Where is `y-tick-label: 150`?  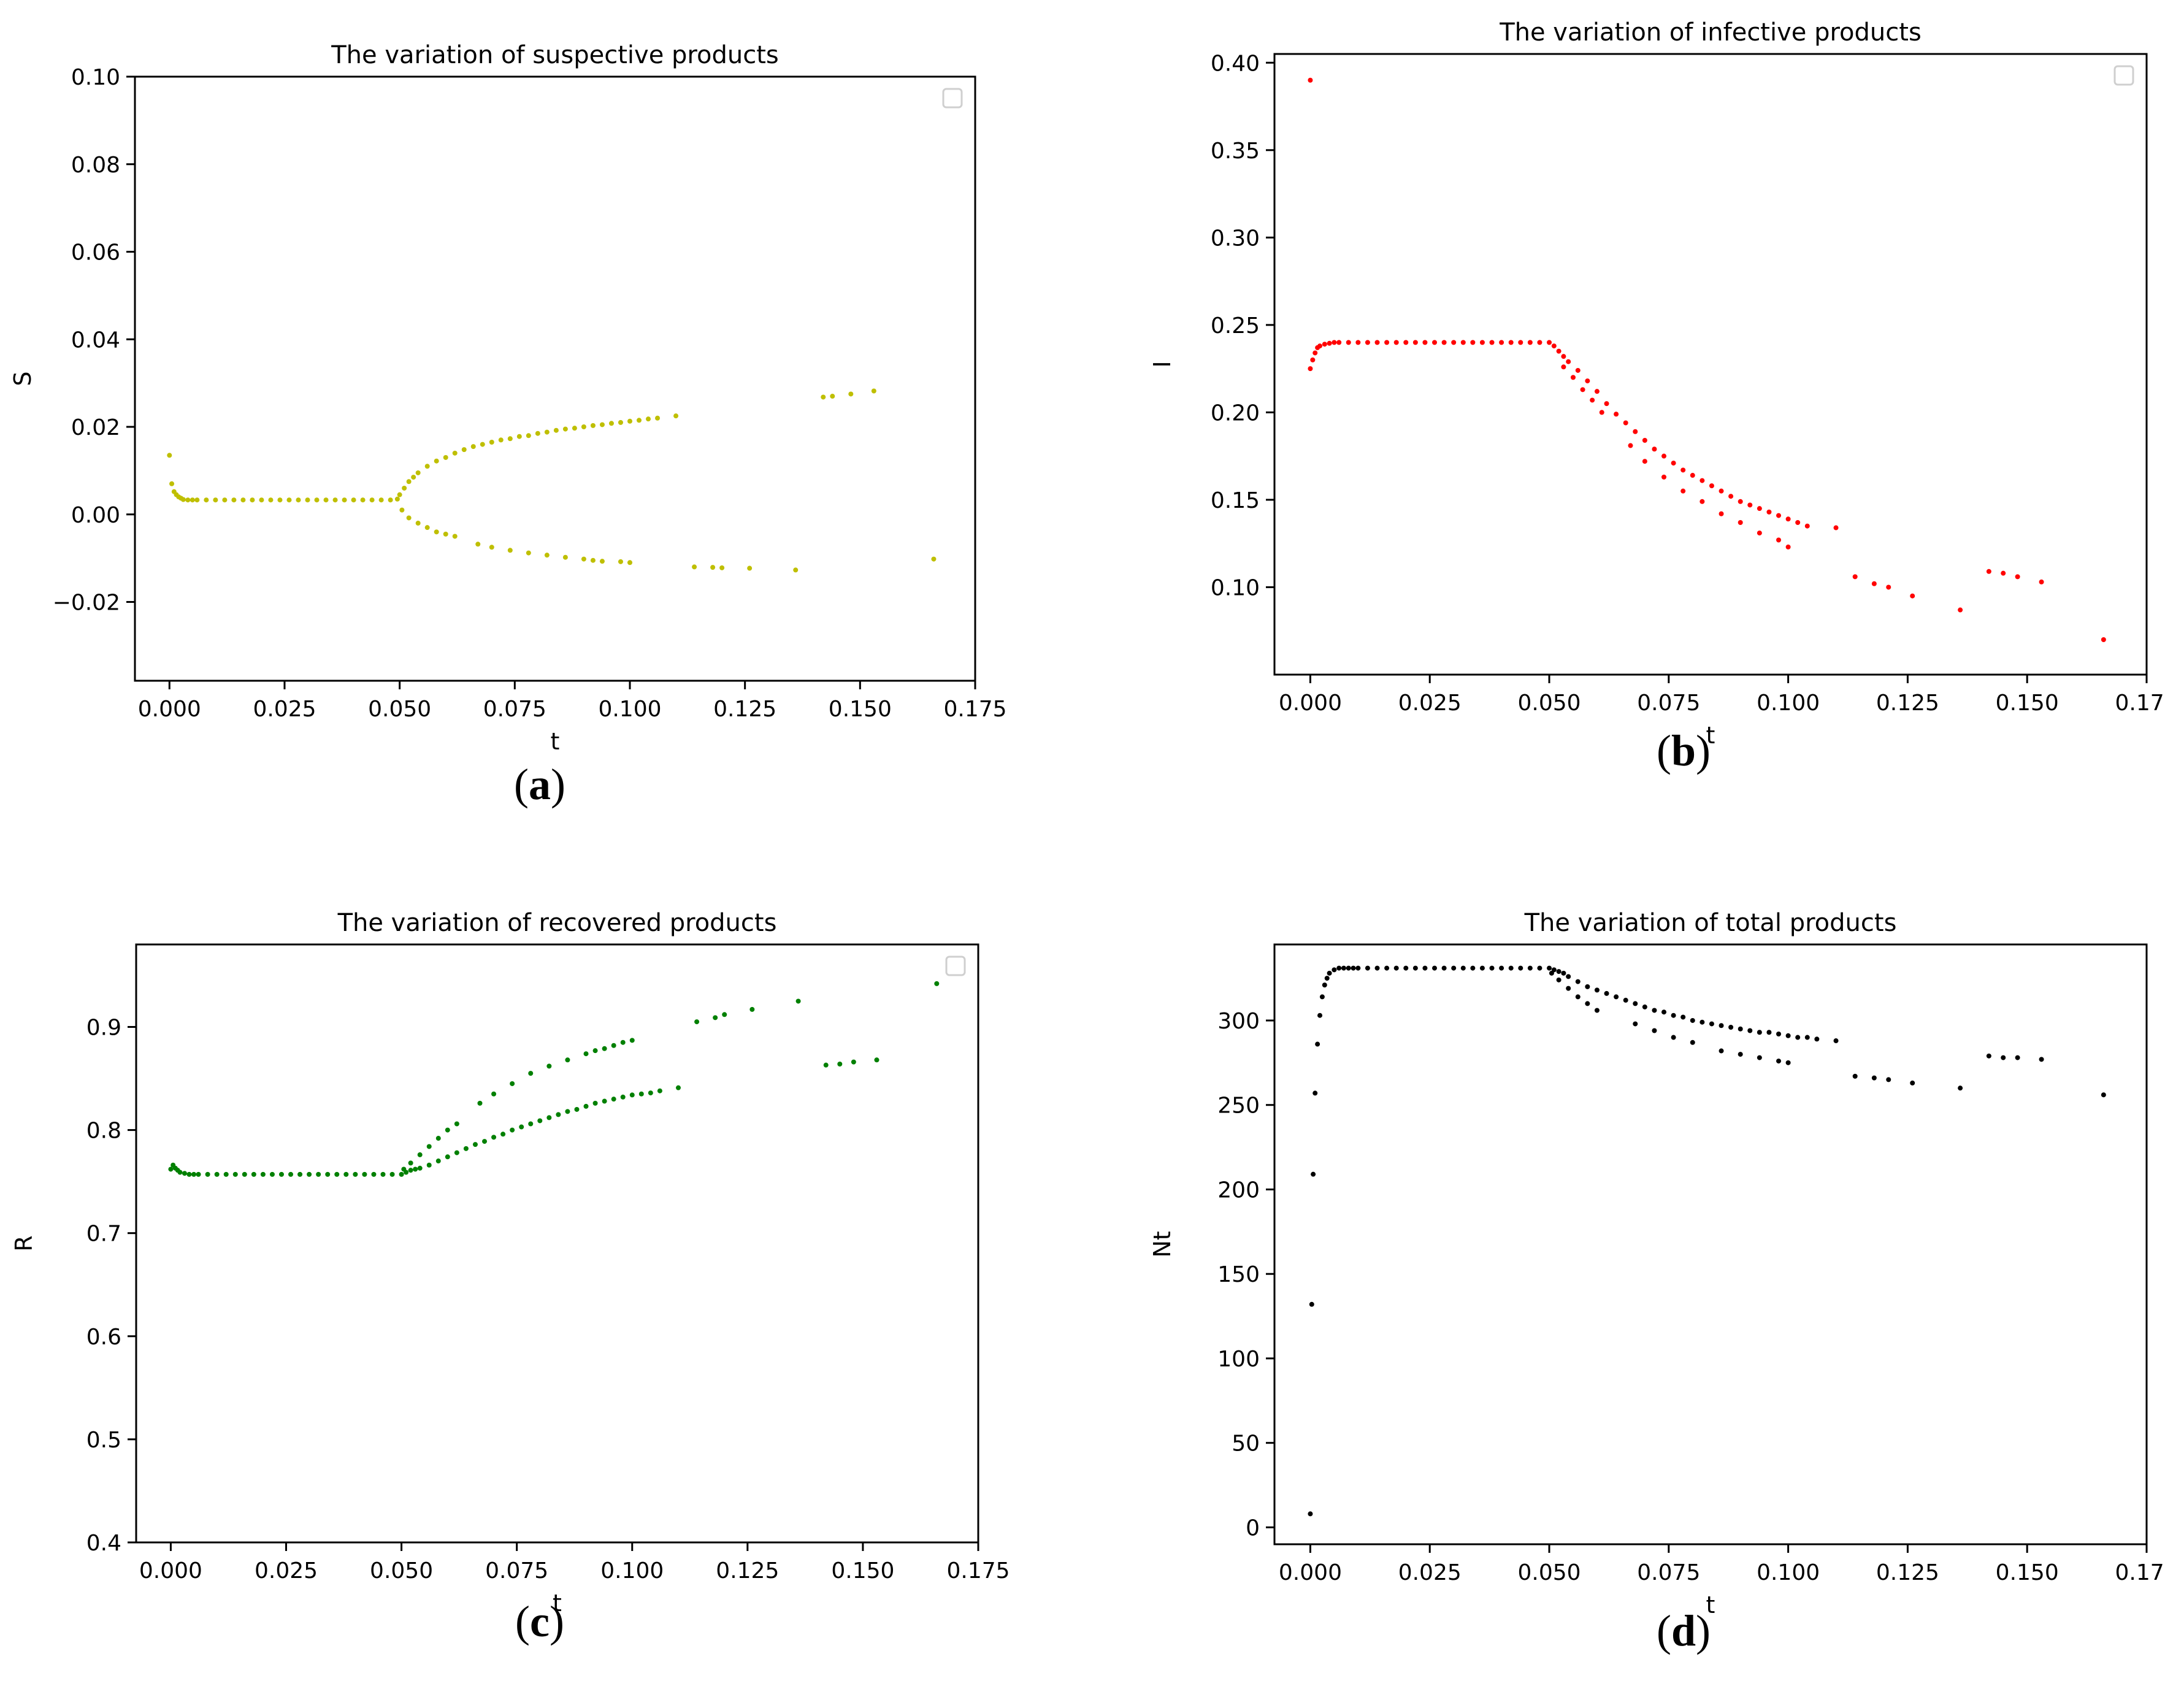 y-tick-label: 150 is located at coordinates (1238, 1274).